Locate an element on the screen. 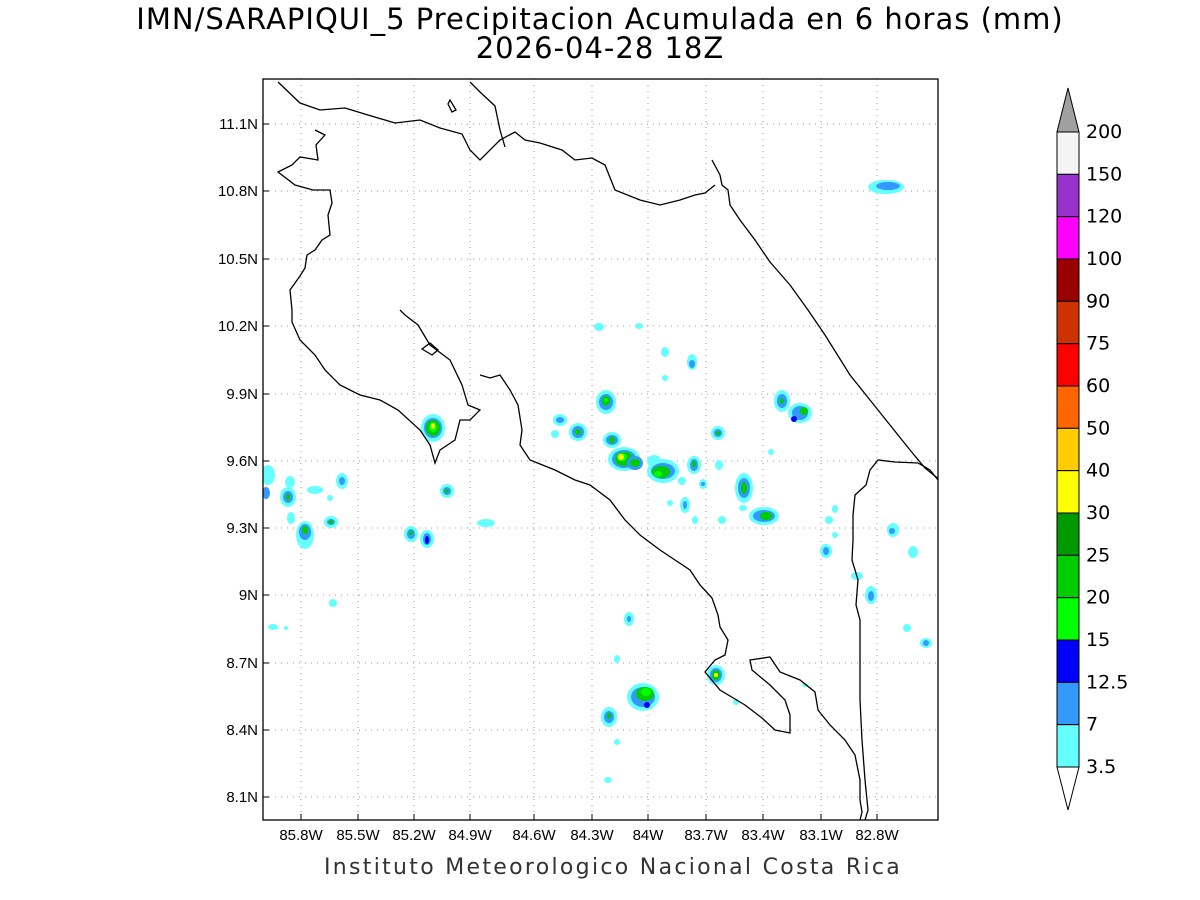  colorbar-label: 15 is located at coordinates (1098, 640).